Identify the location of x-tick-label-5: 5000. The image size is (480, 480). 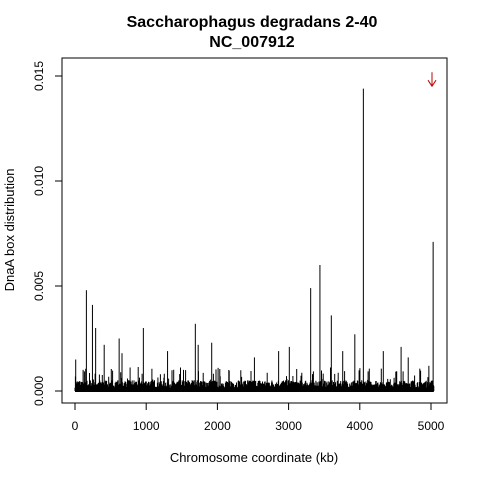
(431, 426).